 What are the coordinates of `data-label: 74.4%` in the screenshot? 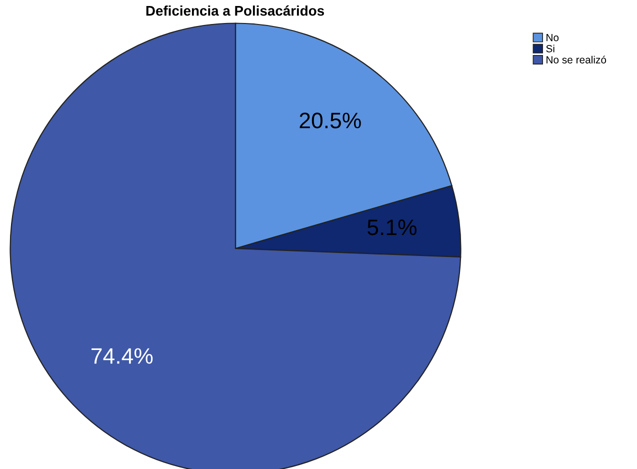 It's located at (122, 356).